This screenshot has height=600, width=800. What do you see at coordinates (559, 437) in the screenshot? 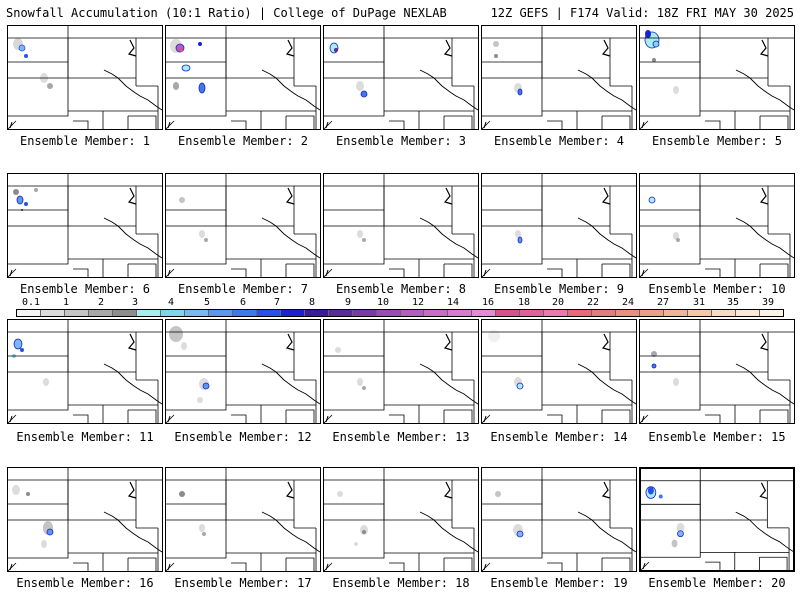
I see `ensemble-member-label: Ensemble Member: 14` at bounding box center [559, 437].